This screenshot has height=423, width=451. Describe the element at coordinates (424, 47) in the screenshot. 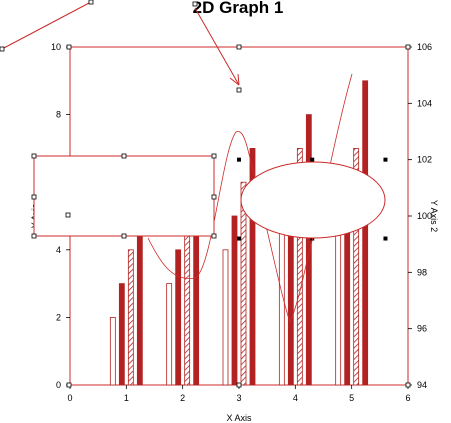

I see `y2-tick-label: 106` at that location.